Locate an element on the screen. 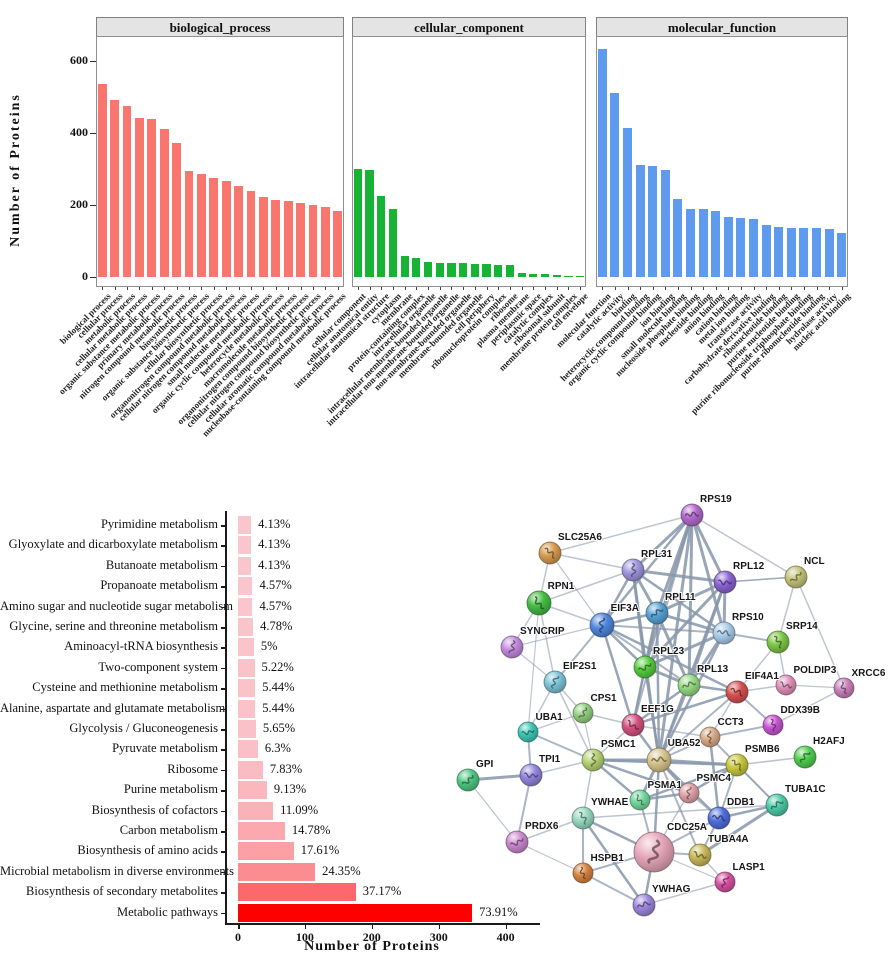  network-node-eif4a1: EIF4A1 is located at coordinates (752, 687).